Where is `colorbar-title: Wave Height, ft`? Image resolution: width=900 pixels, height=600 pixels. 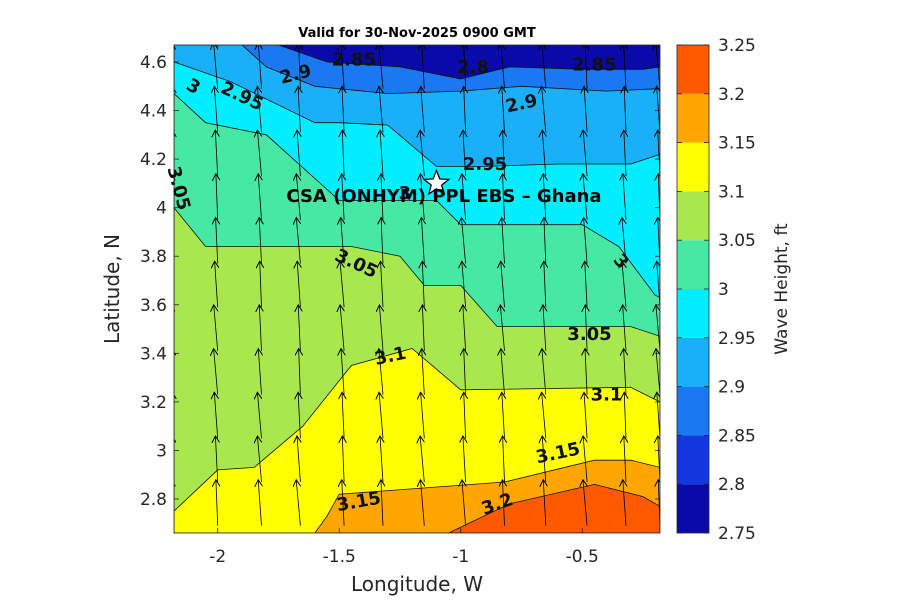 colorbar-title: Wave Height, ft is located at coordinates (782, 289).